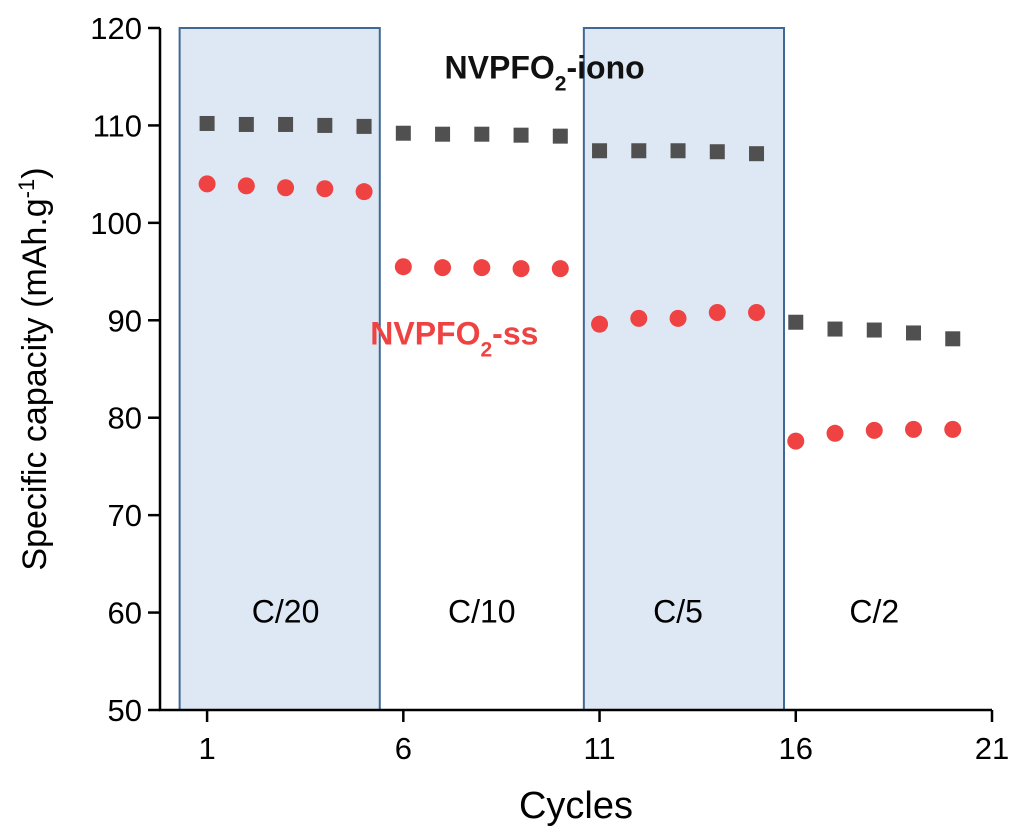 The height and width of the screenshot is (832, 1018). What do you see at coordinates (286, 611) in the screenshot?
I see `rate-band-label-0: C/20` at bounding box center [286, 611].